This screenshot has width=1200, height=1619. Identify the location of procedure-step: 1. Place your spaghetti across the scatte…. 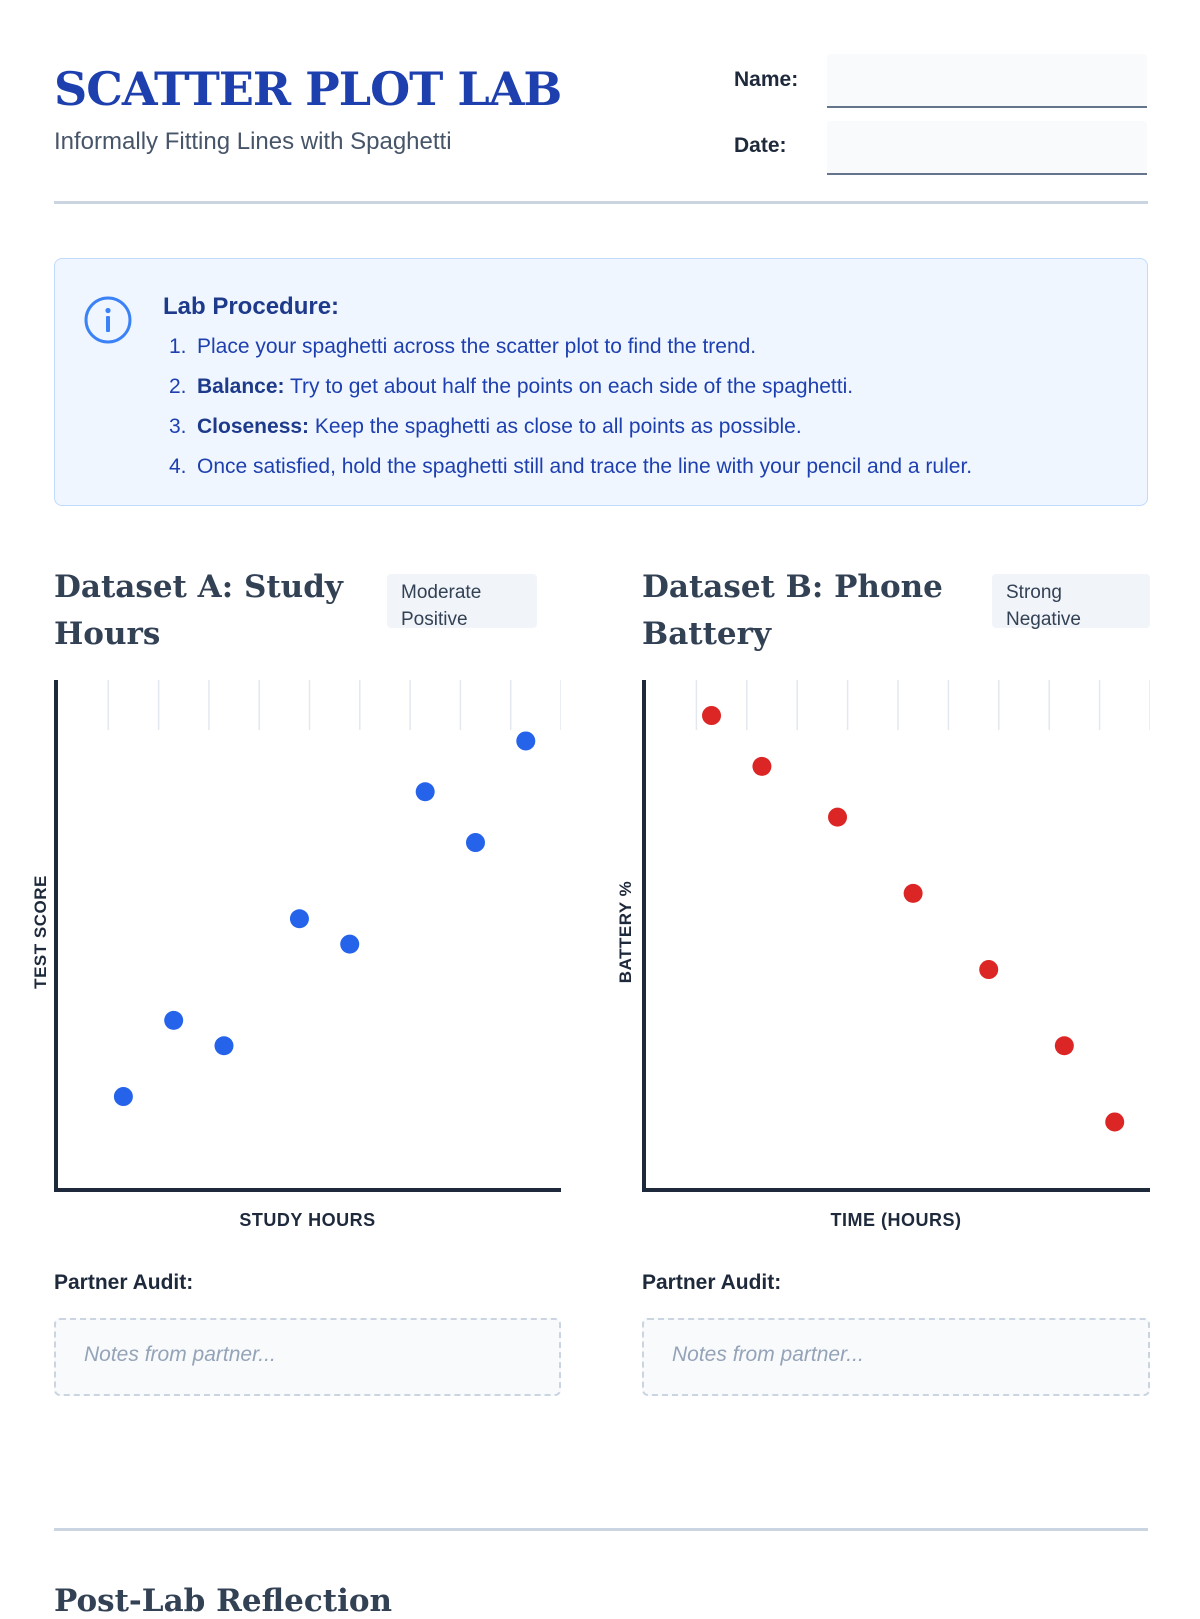
(463, 346).